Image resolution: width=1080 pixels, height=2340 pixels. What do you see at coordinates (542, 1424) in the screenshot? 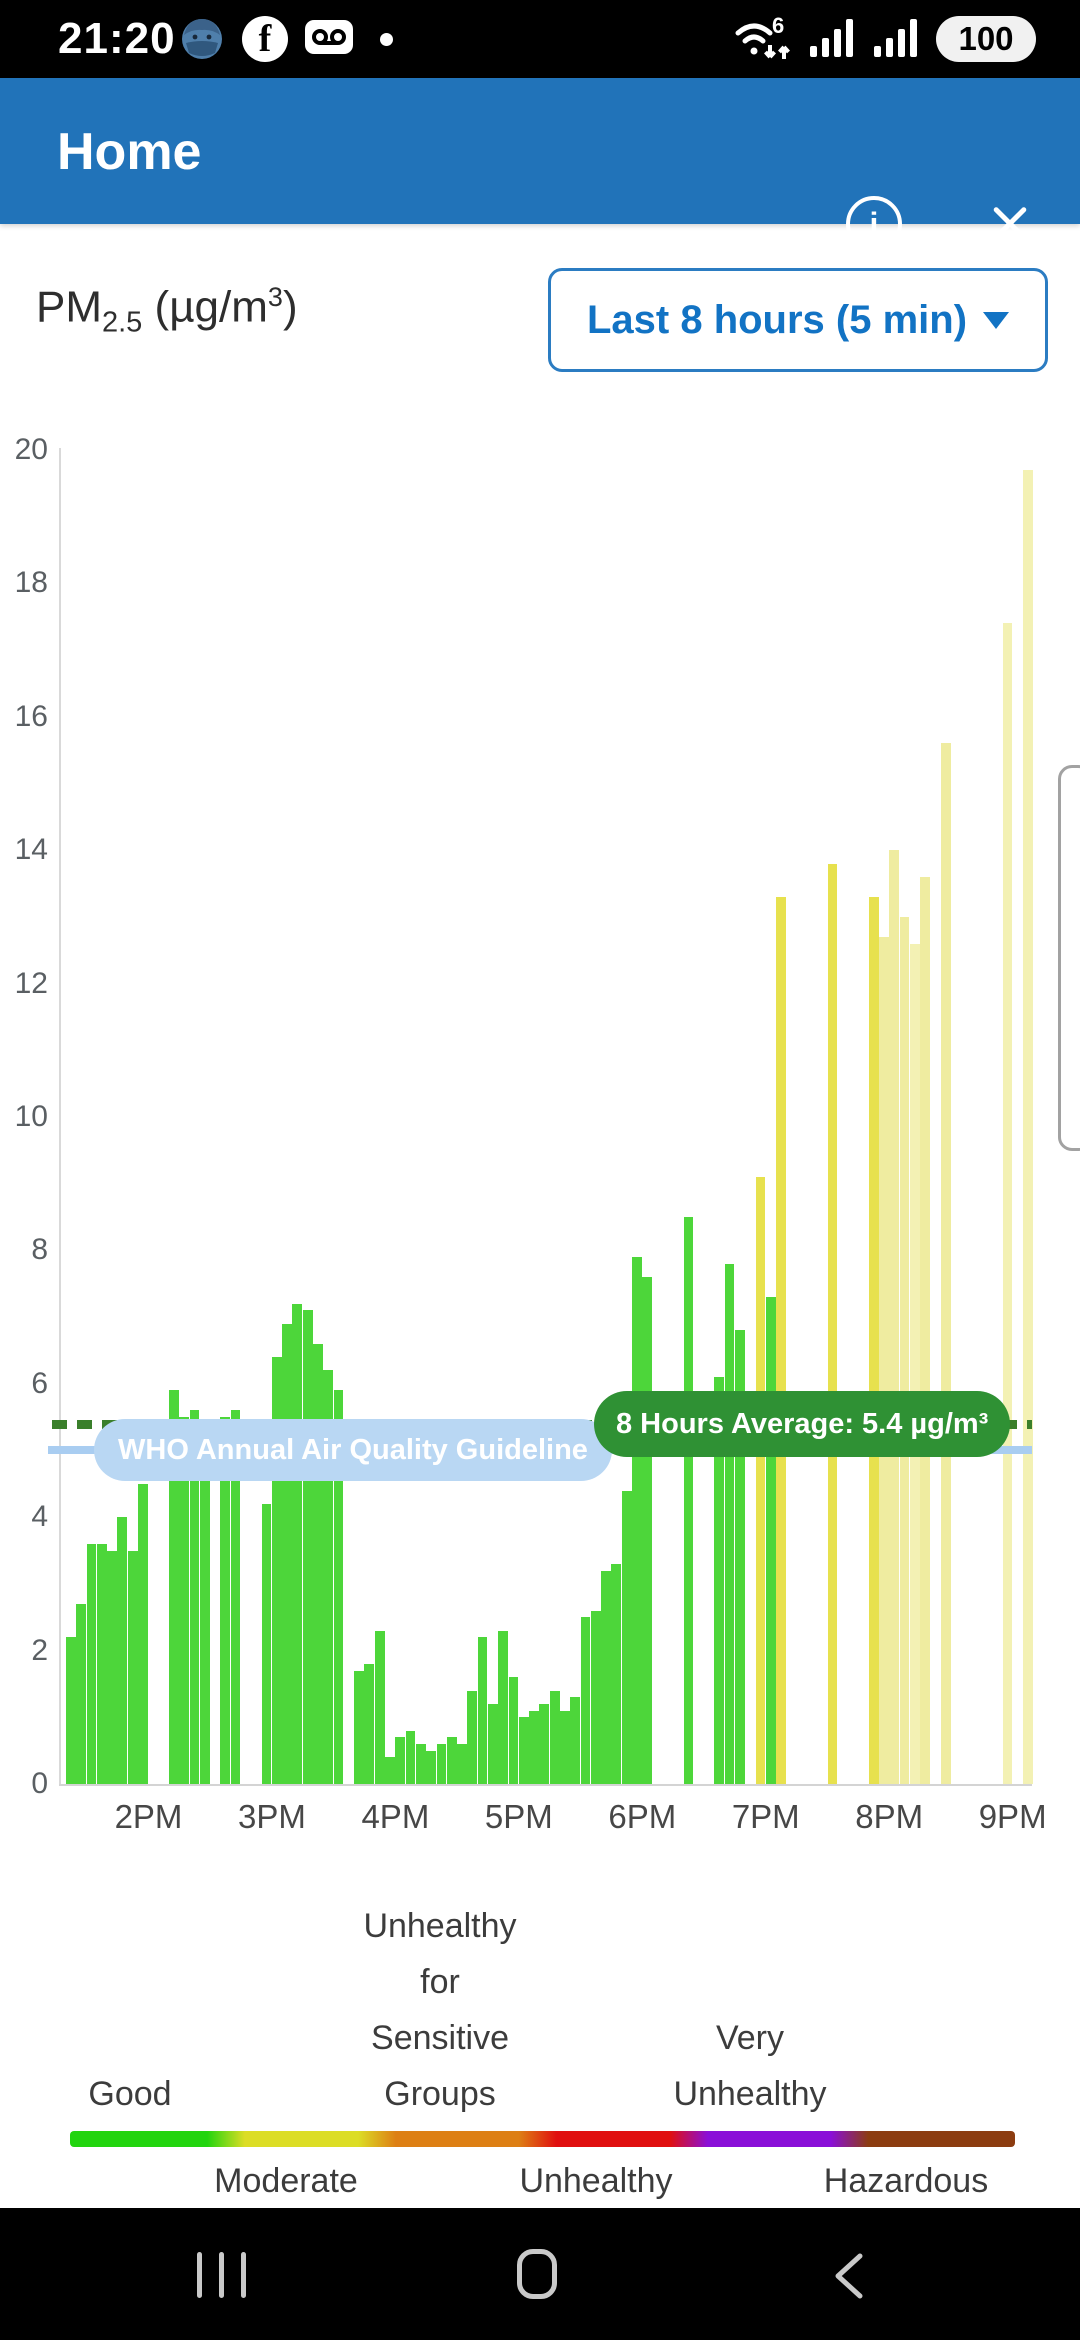
I see `average-dotted-line` at bounding box center [542, 1424].